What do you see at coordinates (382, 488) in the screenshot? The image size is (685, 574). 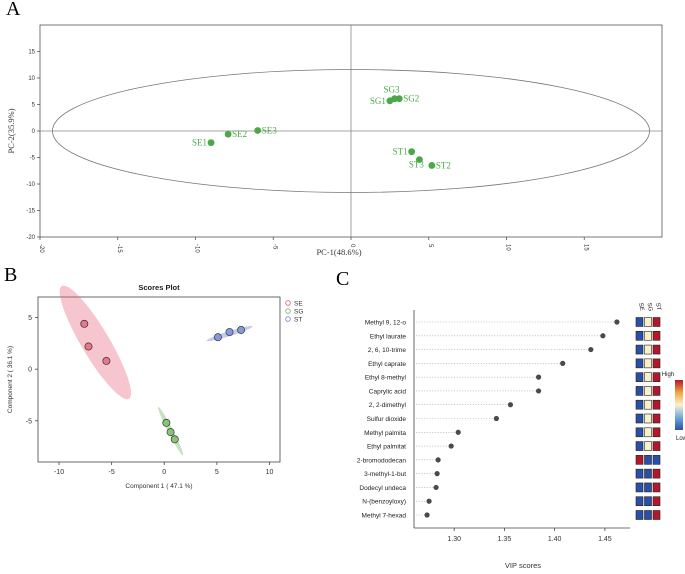 I see `feature-label: Dodecyl undeca` at bounding box center [382, 488].